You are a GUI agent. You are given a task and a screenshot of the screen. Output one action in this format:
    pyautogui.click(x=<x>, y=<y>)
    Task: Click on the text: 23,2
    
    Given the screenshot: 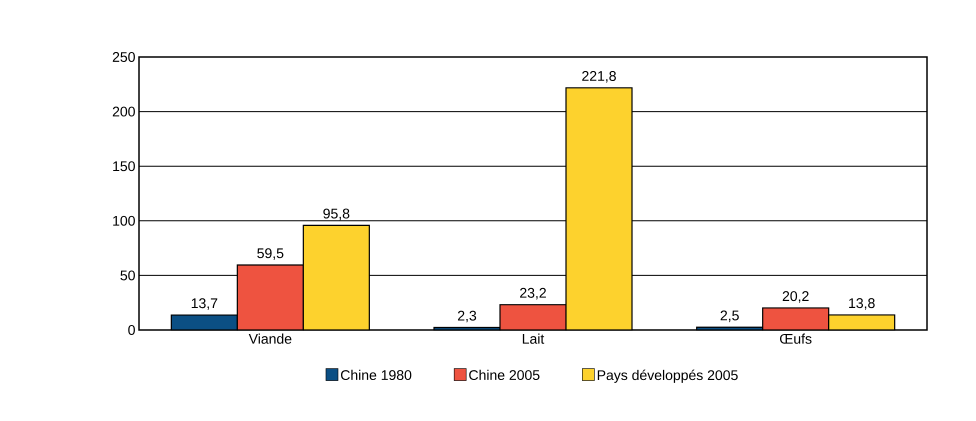 What is the action you would take?
    pyautogui.click(x=533, y=294)
    